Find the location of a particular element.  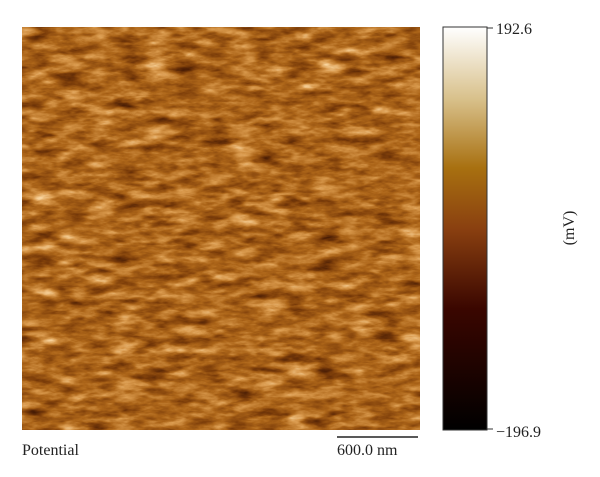

colorbar is located at coordinates (465, 228).